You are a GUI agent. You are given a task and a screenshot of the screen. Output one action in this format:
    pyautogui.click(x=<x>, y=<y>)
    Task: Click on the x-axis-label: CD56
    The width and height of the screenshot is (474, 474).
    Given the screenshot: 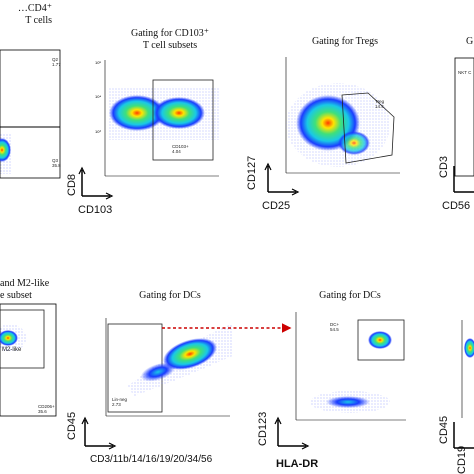 What is the action you would take?
    pyautogui.click(x=456, y=206)
    